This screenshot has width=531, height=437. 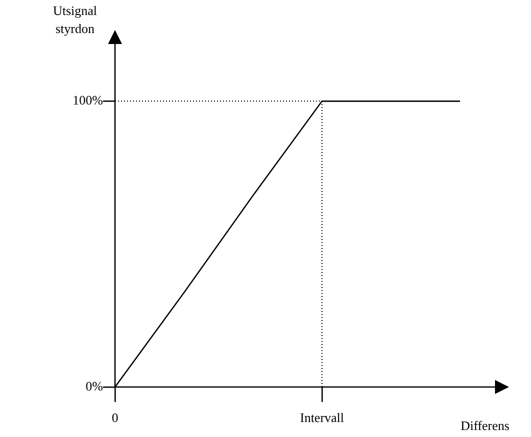 What do you see at coordinates (95, 386) in the screenshot?
I see `y-tick-label: 0%` at bounding box center [95, 386].